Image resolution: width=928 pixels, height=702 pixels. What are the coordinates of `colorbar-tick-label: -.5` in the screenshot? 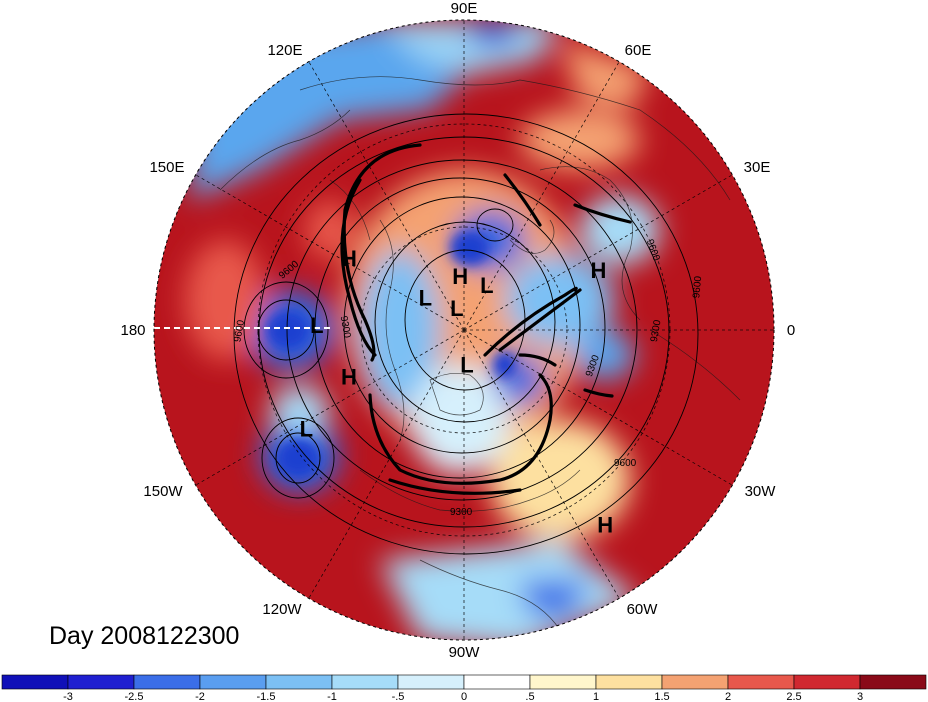 It's located at (398, 696).